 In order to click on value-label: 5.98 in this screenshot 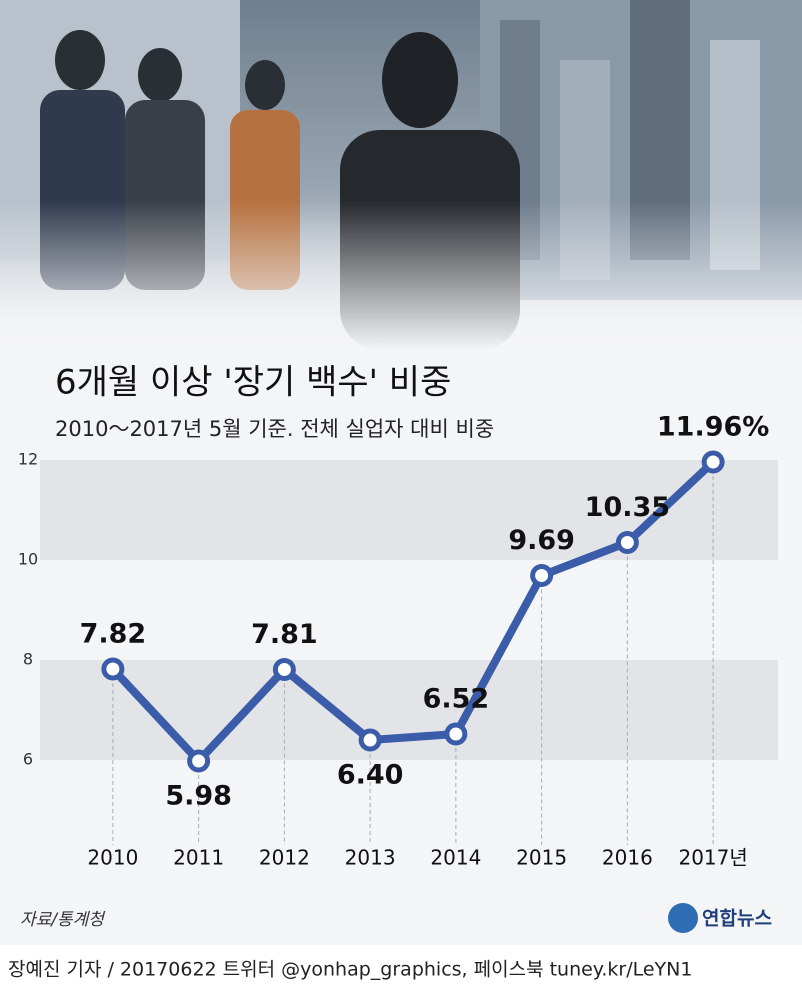, I will do `click(198, 796)`.